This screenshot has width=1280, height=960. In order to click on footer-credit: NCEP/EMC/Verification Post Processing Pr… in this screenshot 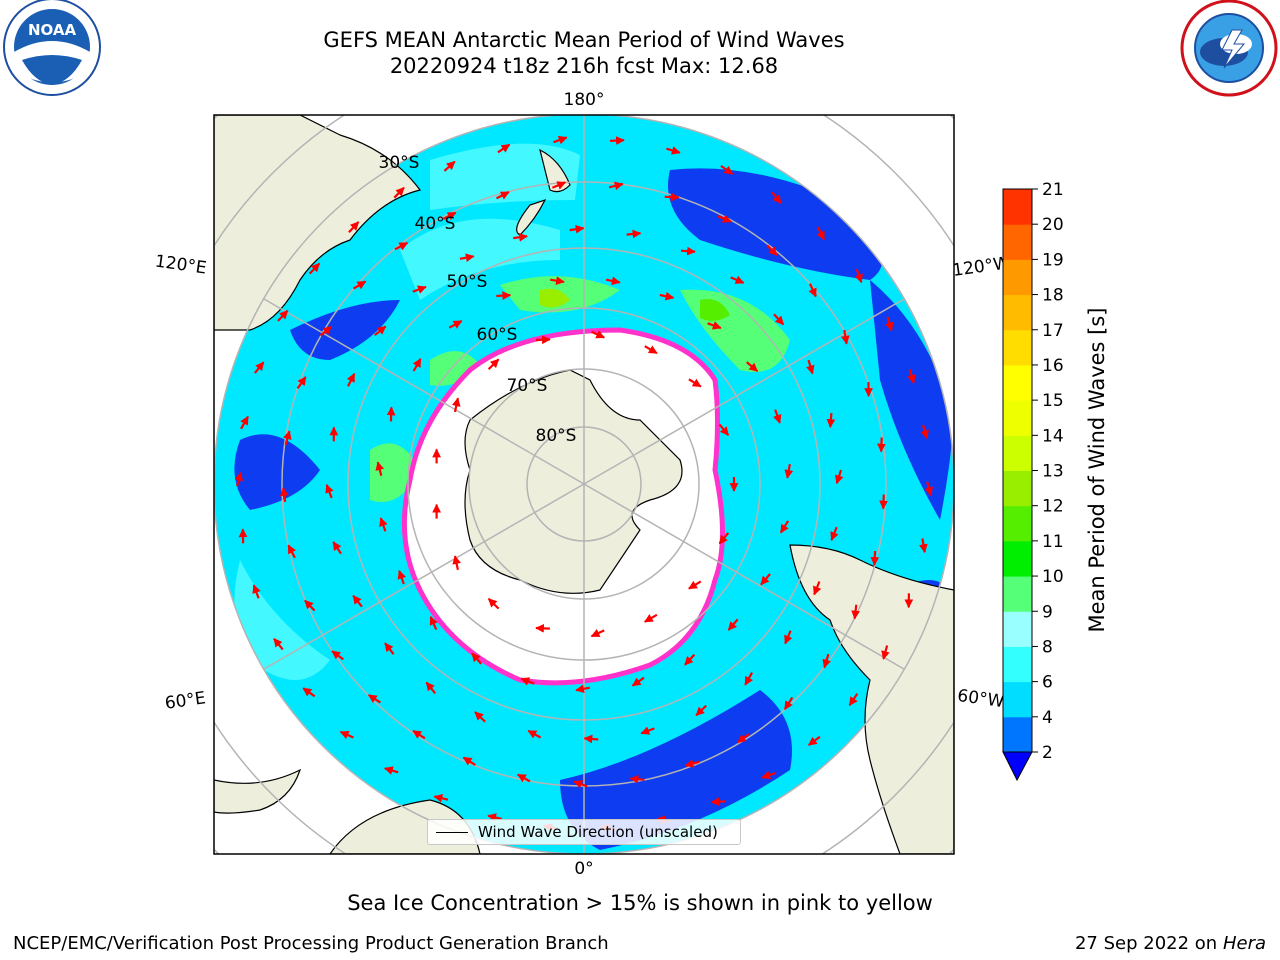, I will do `click(311, 943)`.